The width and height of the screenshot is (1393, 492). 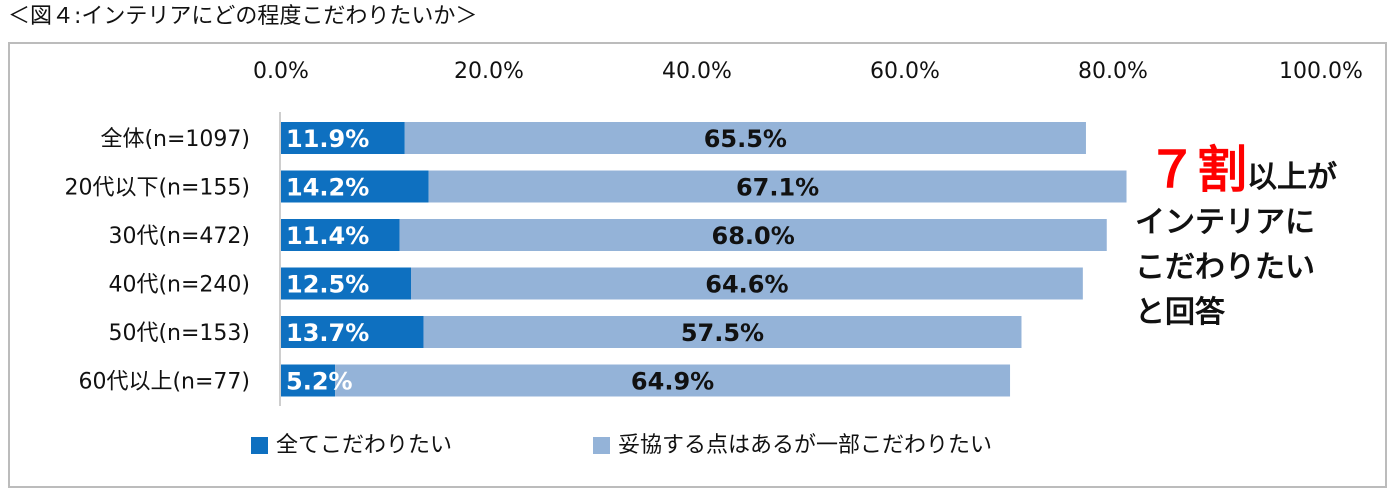 I want to click on x-tick-label: 100.0%, so click(x=1321, y=71).